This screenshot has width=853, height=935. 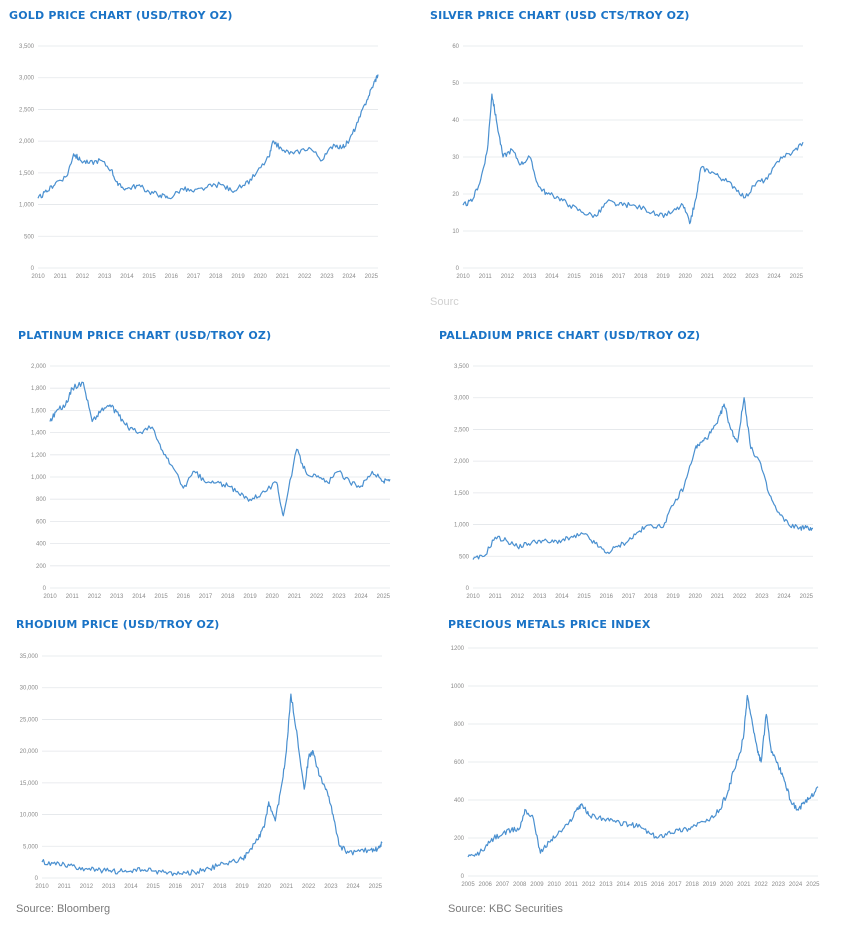 What do you see at coordinates (607, 597) in the screenshot?
I see `x-tick-label: 2016` at bounding box center [607, 597].